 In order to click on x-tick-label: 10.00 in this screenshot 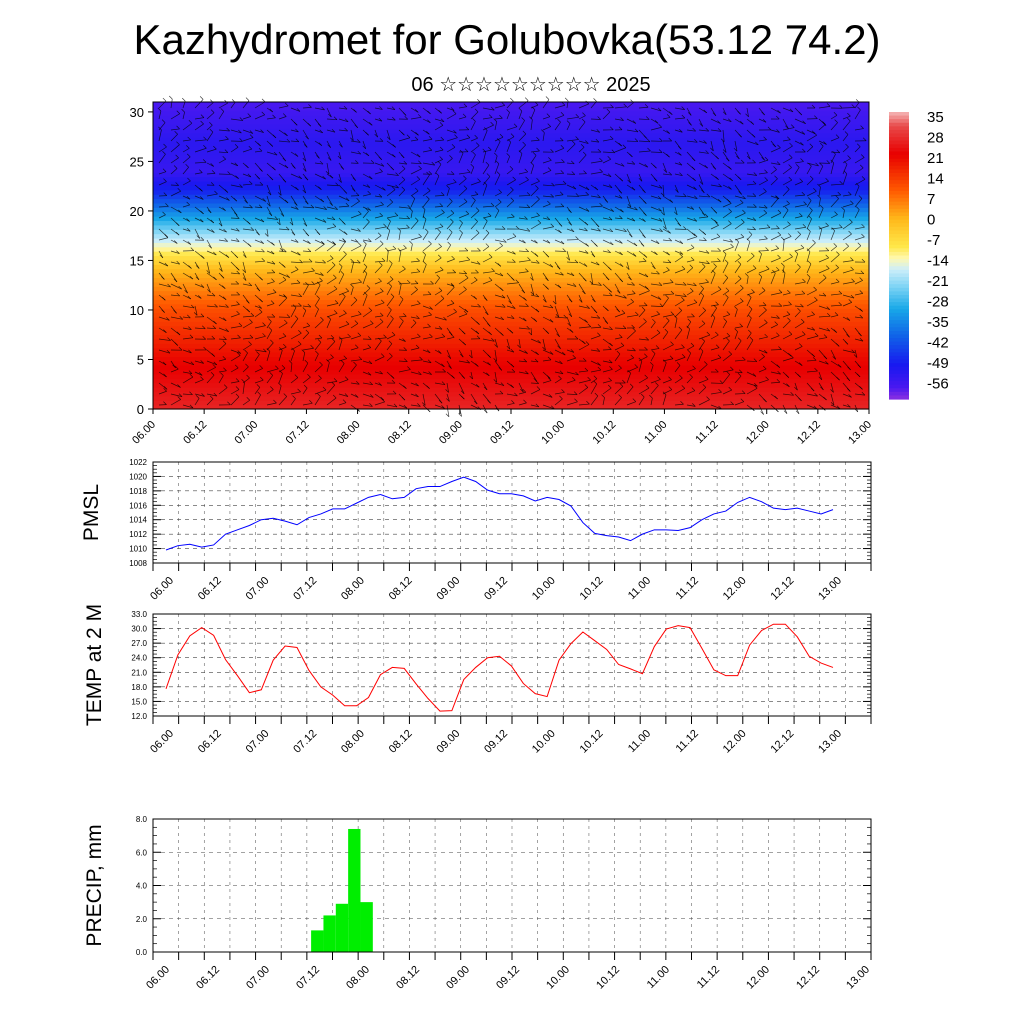, I will do `click(553, 433)`.